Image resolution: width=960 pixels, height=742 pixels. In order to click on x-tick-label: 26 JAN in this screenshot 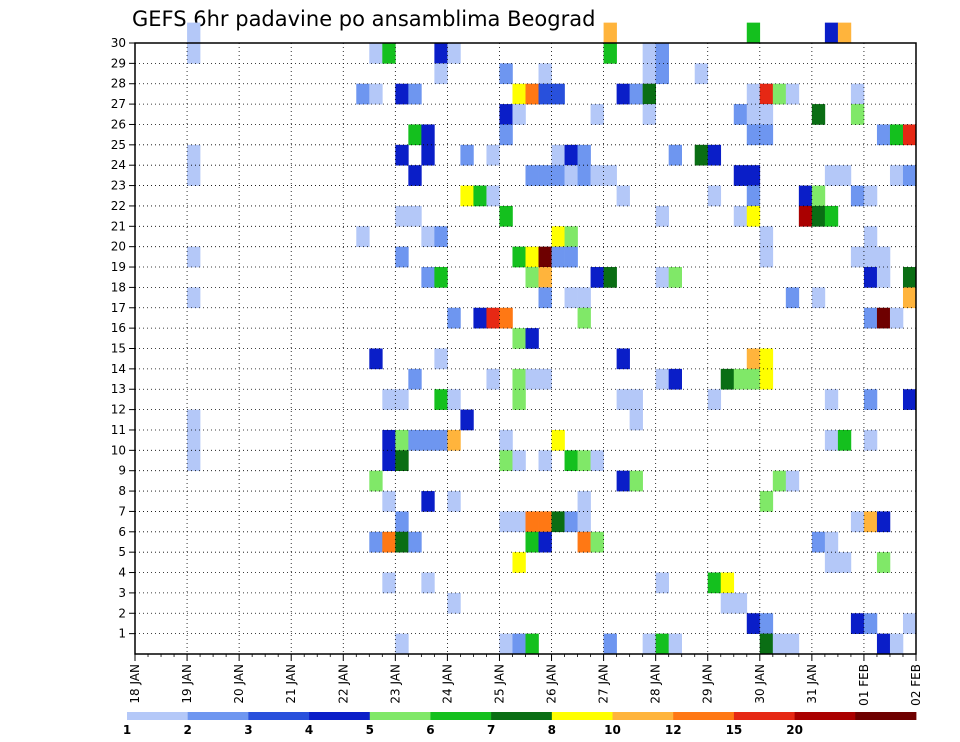, I will do `click(552, 684)`.